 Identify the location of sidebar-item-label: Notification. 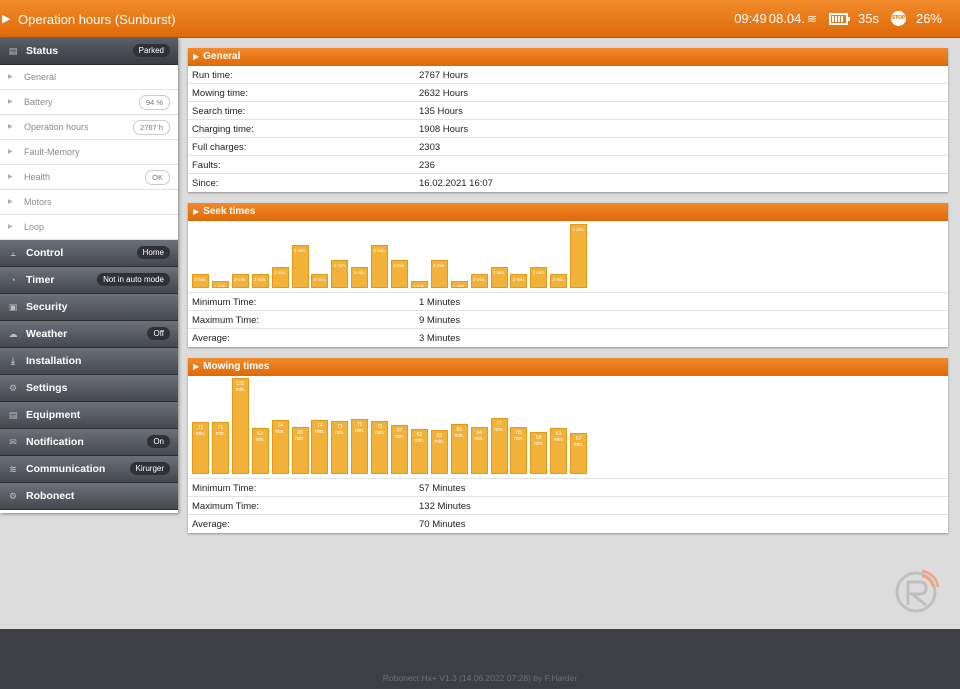
(55, 442).